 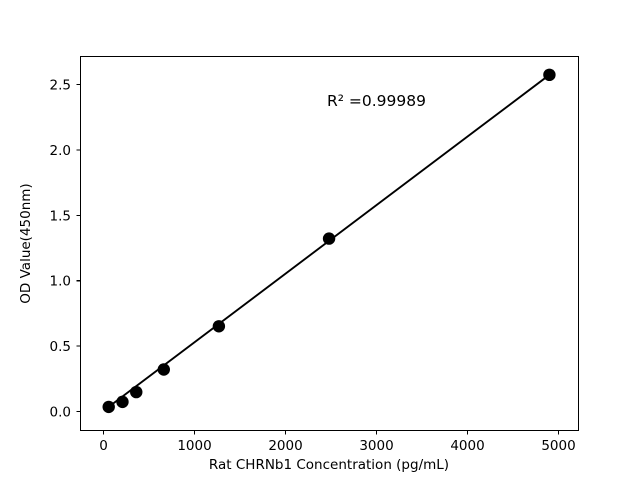 I want to click on x-axis-ticks: 0 1000 2000 3000 4000 5000, so click(x=337, y=442).